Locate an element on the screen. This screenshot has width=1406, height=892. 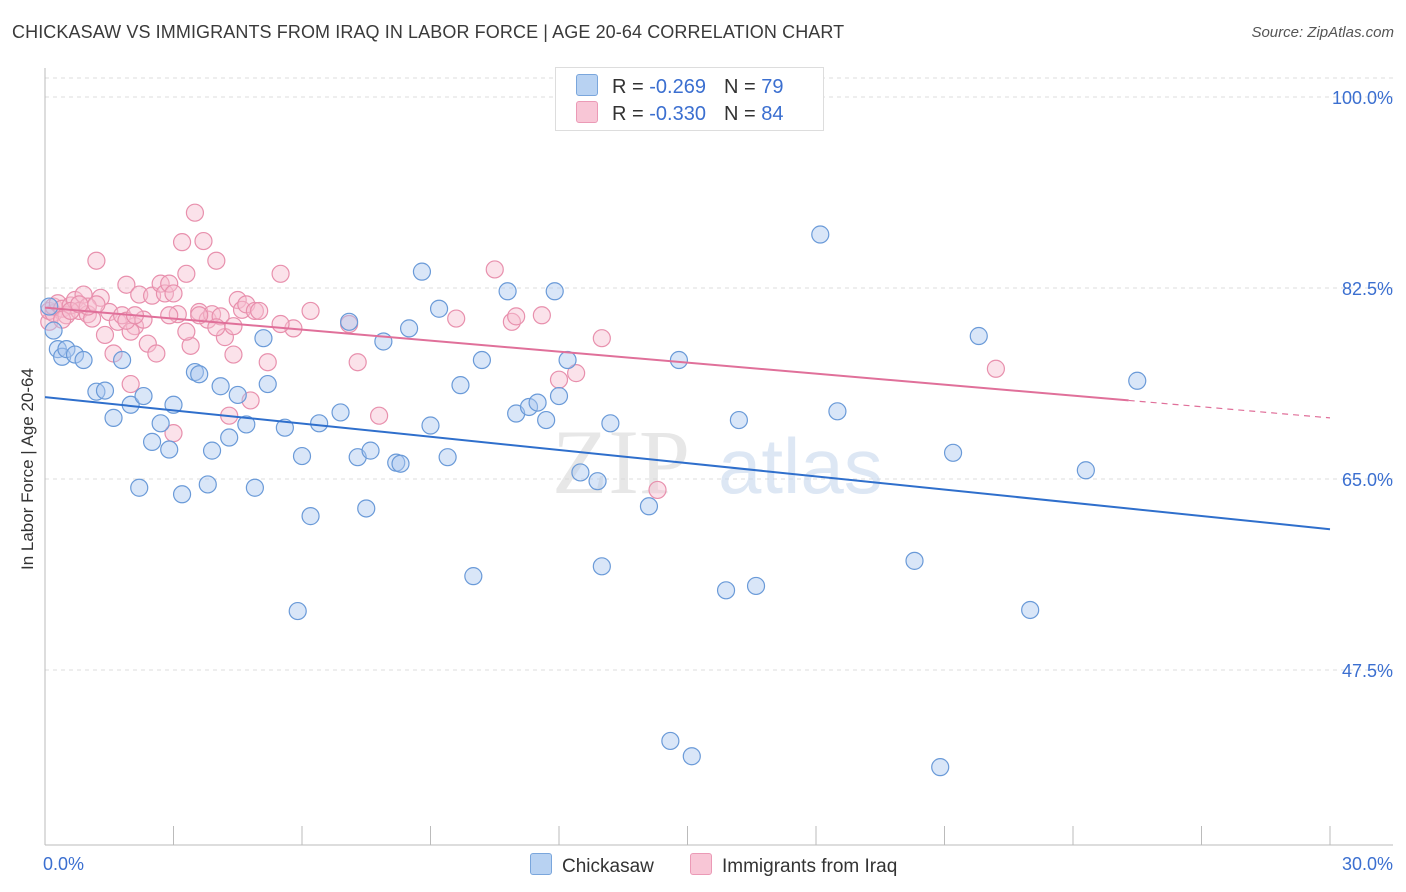
y-tick-label: 65.0% is located at coordinates (1367, 480).